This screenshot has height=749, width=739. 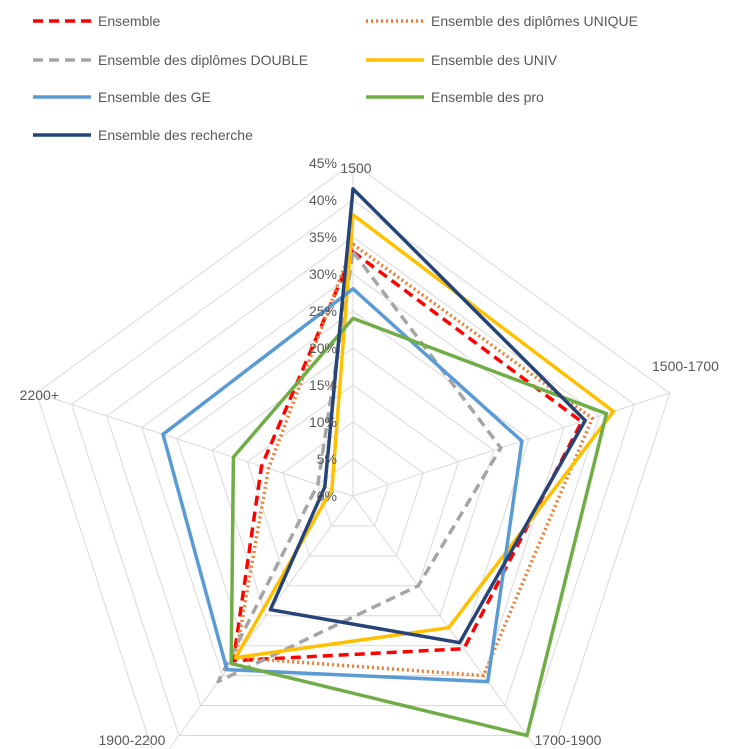 What do you see at coordinates (323, 274) in the screenshot?
I see `radial-tick-label: 30%` at bounding box center [323, 274].